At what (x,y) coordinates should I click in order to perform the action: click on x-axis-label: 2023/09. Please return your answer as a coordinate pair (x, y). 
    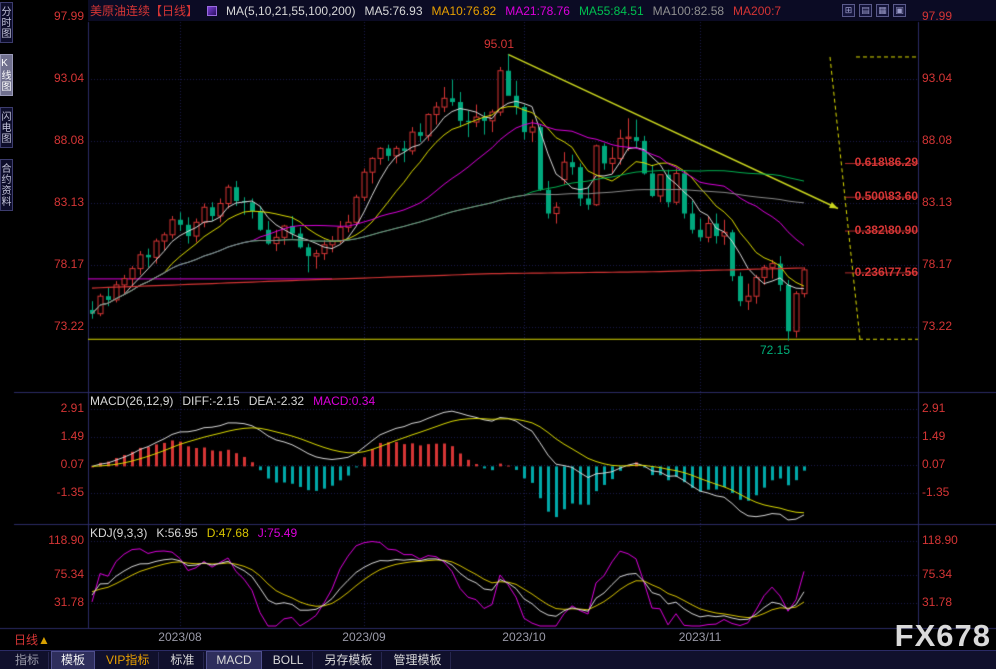
    Looking at the image, I should click on (364, 637).